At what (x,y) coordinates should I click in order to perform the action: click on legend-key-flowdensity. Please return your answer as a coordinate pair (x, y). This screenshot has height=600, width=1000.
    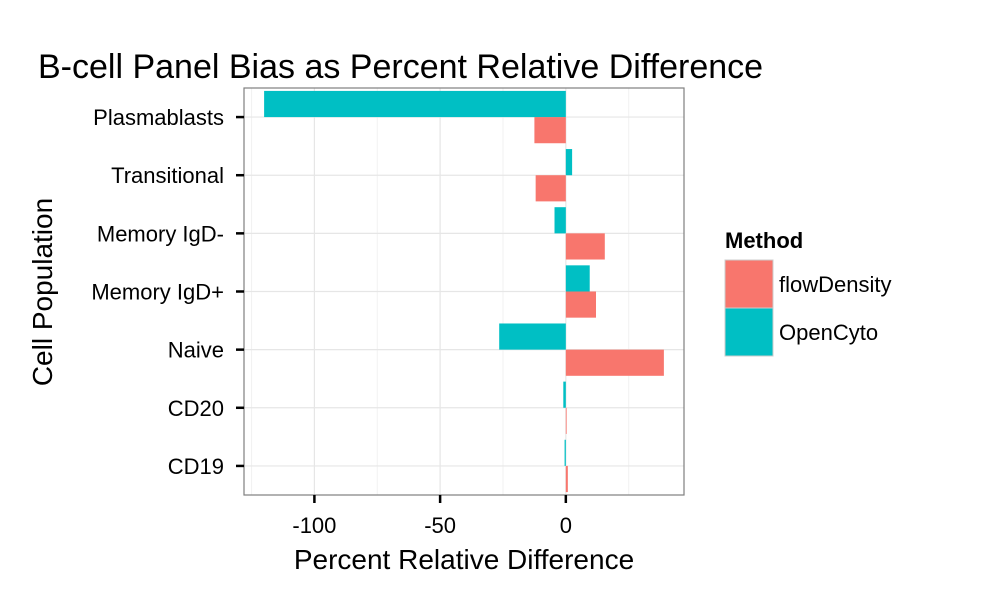
    Looking at the image, I should click on (749, 284).